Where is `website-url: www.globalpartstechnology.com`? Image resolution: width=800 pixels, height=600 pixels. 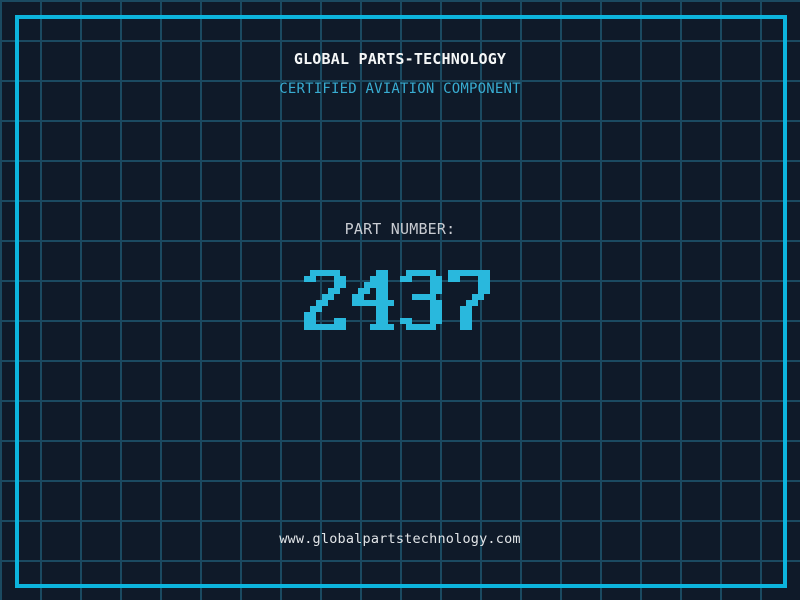 website-url: www.globalpartstechnology.com is located at coordinates (400, 539).